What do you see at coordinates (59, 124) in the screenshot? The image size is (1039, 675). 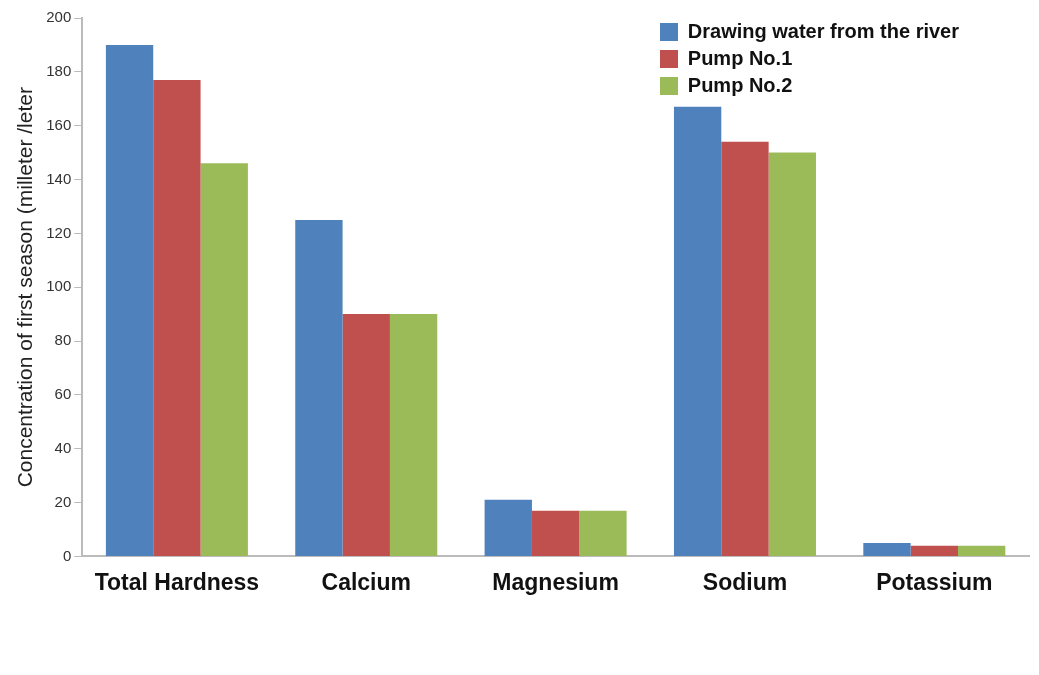 I see `y-tick-label: 160` at bounding box center [59, 124].